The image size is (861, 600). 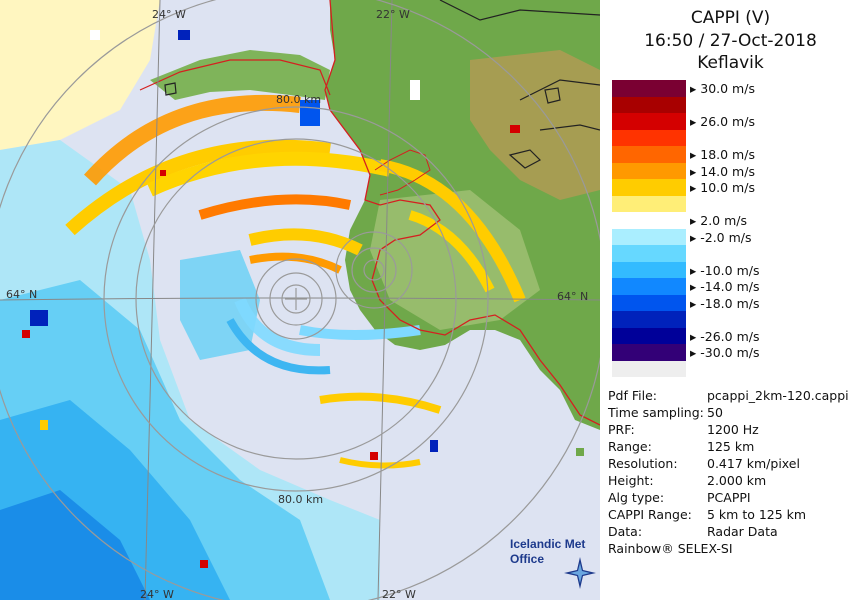 What do you see at coordinates (737, 480) in the screenshot?
I see `info-value: 2.000 km` at bounding box center [737, 480].